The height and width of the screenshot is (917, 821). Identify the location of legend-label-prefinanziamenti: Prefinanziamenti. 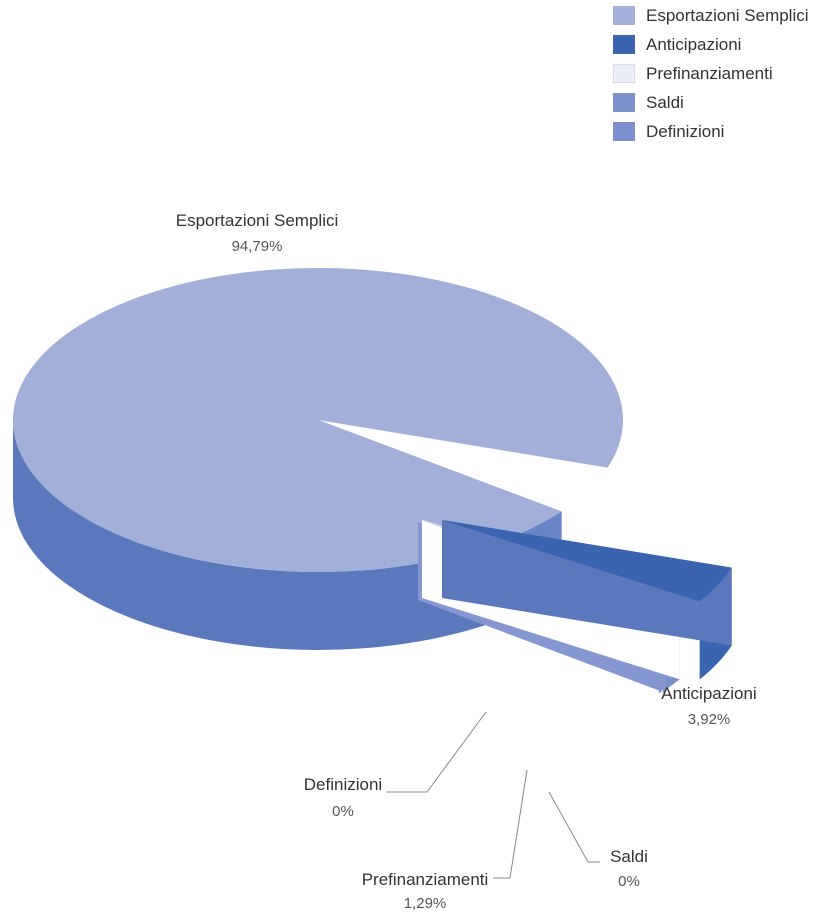
(709, 73).